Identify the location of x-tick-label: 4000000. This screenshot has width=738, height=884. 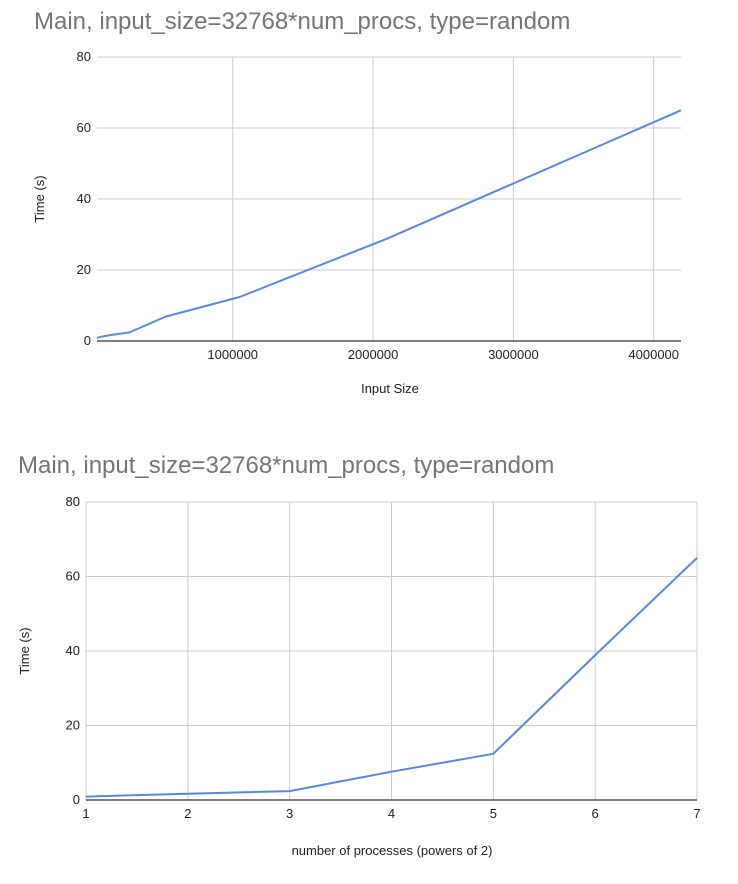
(653, 354).